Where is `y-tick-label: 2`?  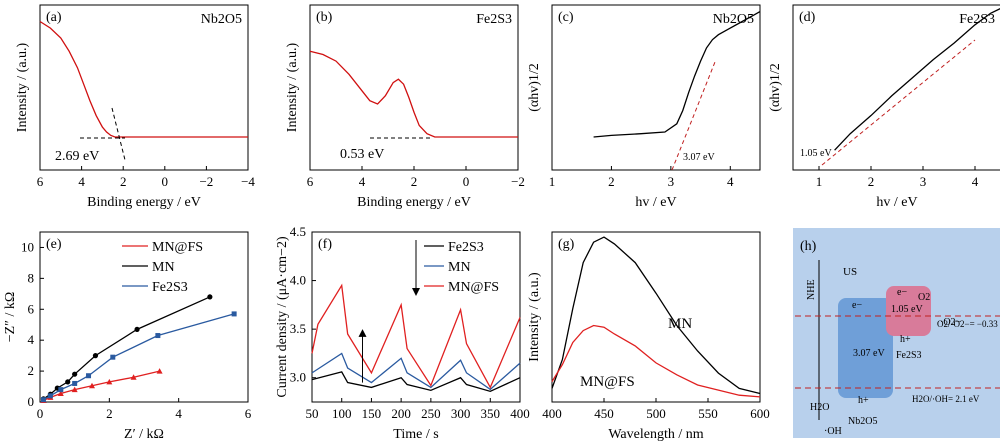 y-tick-label: 2 is located at coordinates (31, 370).